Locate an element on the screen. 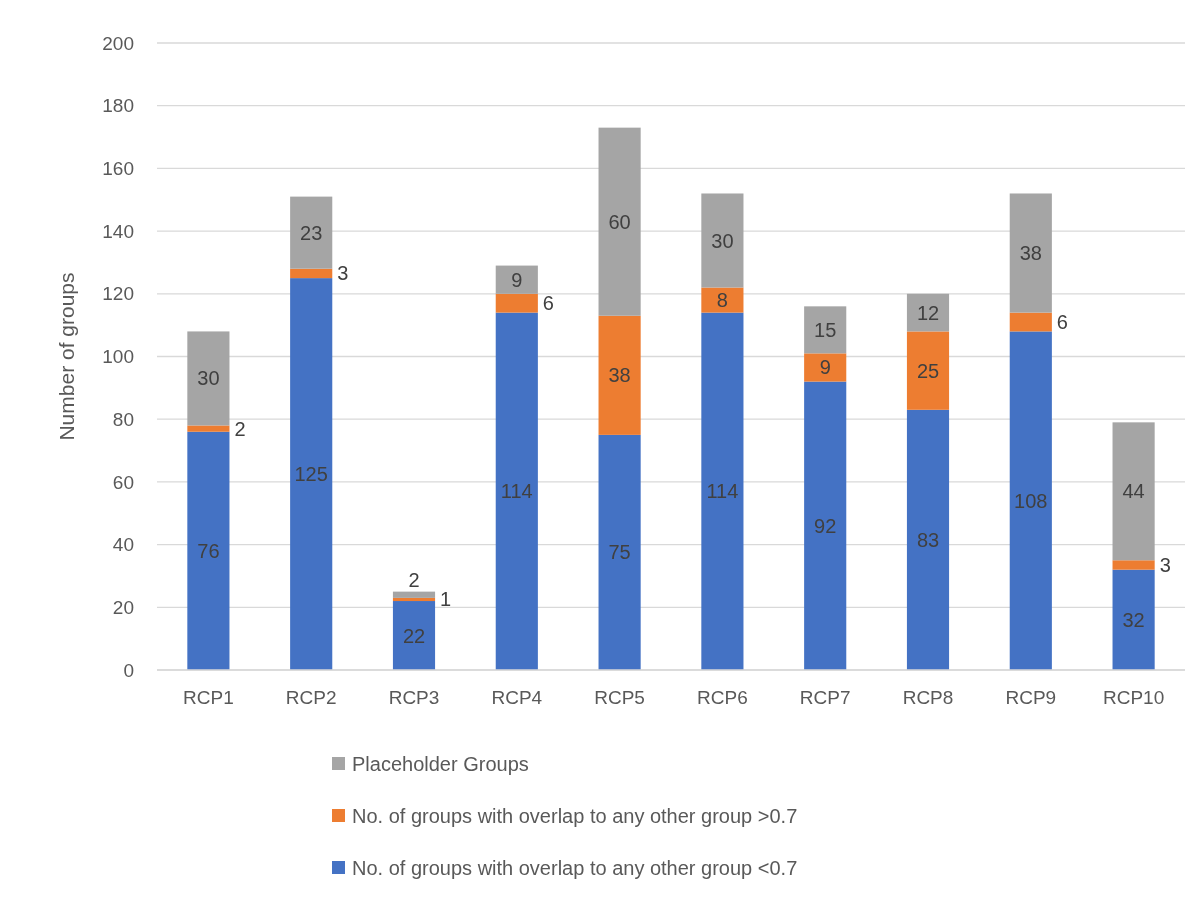  y-tick-label: 0 is located at coordinates (128, 670).